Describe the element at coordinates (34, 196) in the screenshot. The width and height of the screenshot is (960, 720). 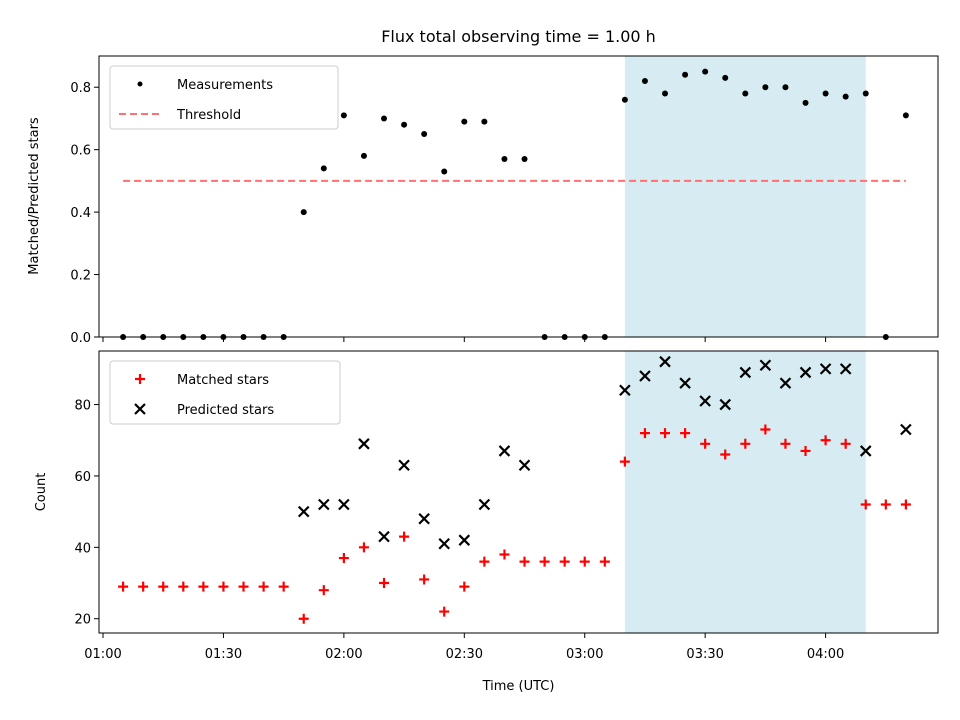
I see `top-y-axis-label: Matched/Predicted stars` at that location.